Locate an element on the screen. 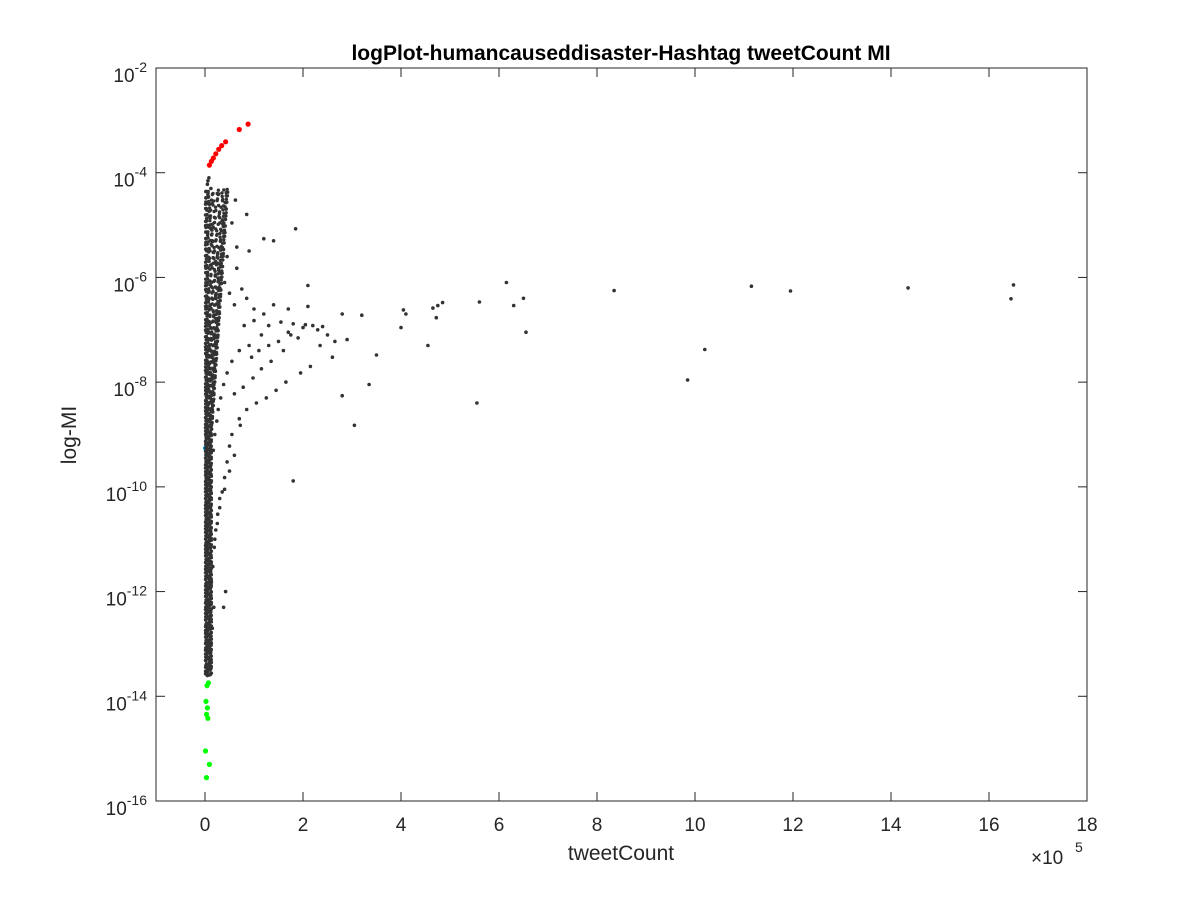  x-axis-label: tweetCount is located at coordinates (621, 853).